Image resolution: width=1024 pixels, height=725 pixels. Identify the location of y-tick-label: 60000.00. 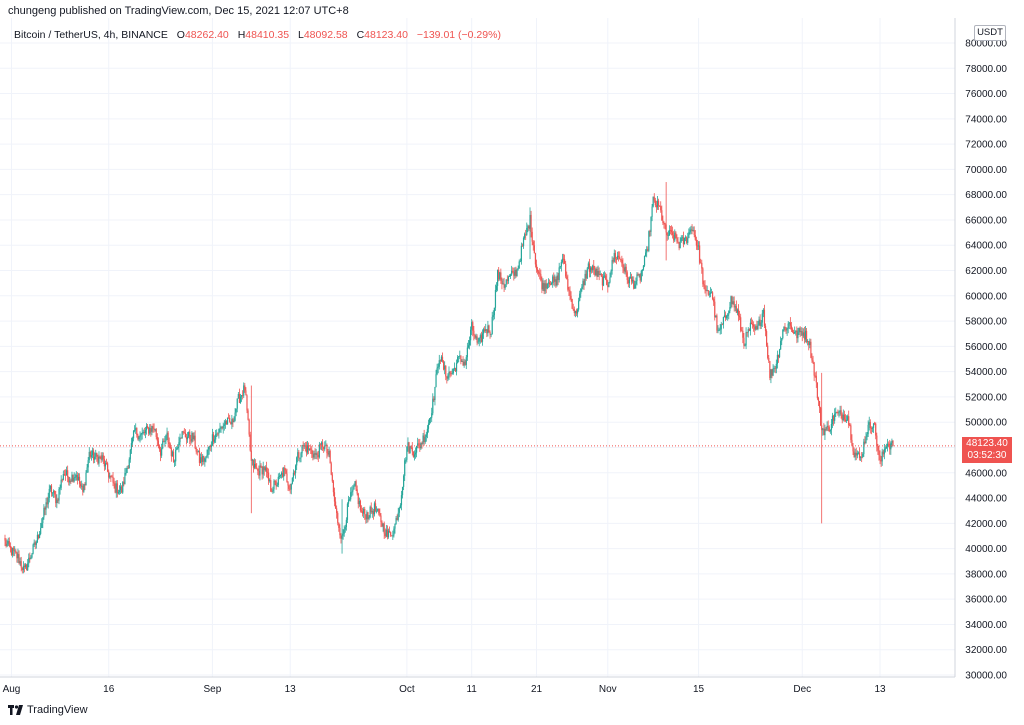
(986, 296).